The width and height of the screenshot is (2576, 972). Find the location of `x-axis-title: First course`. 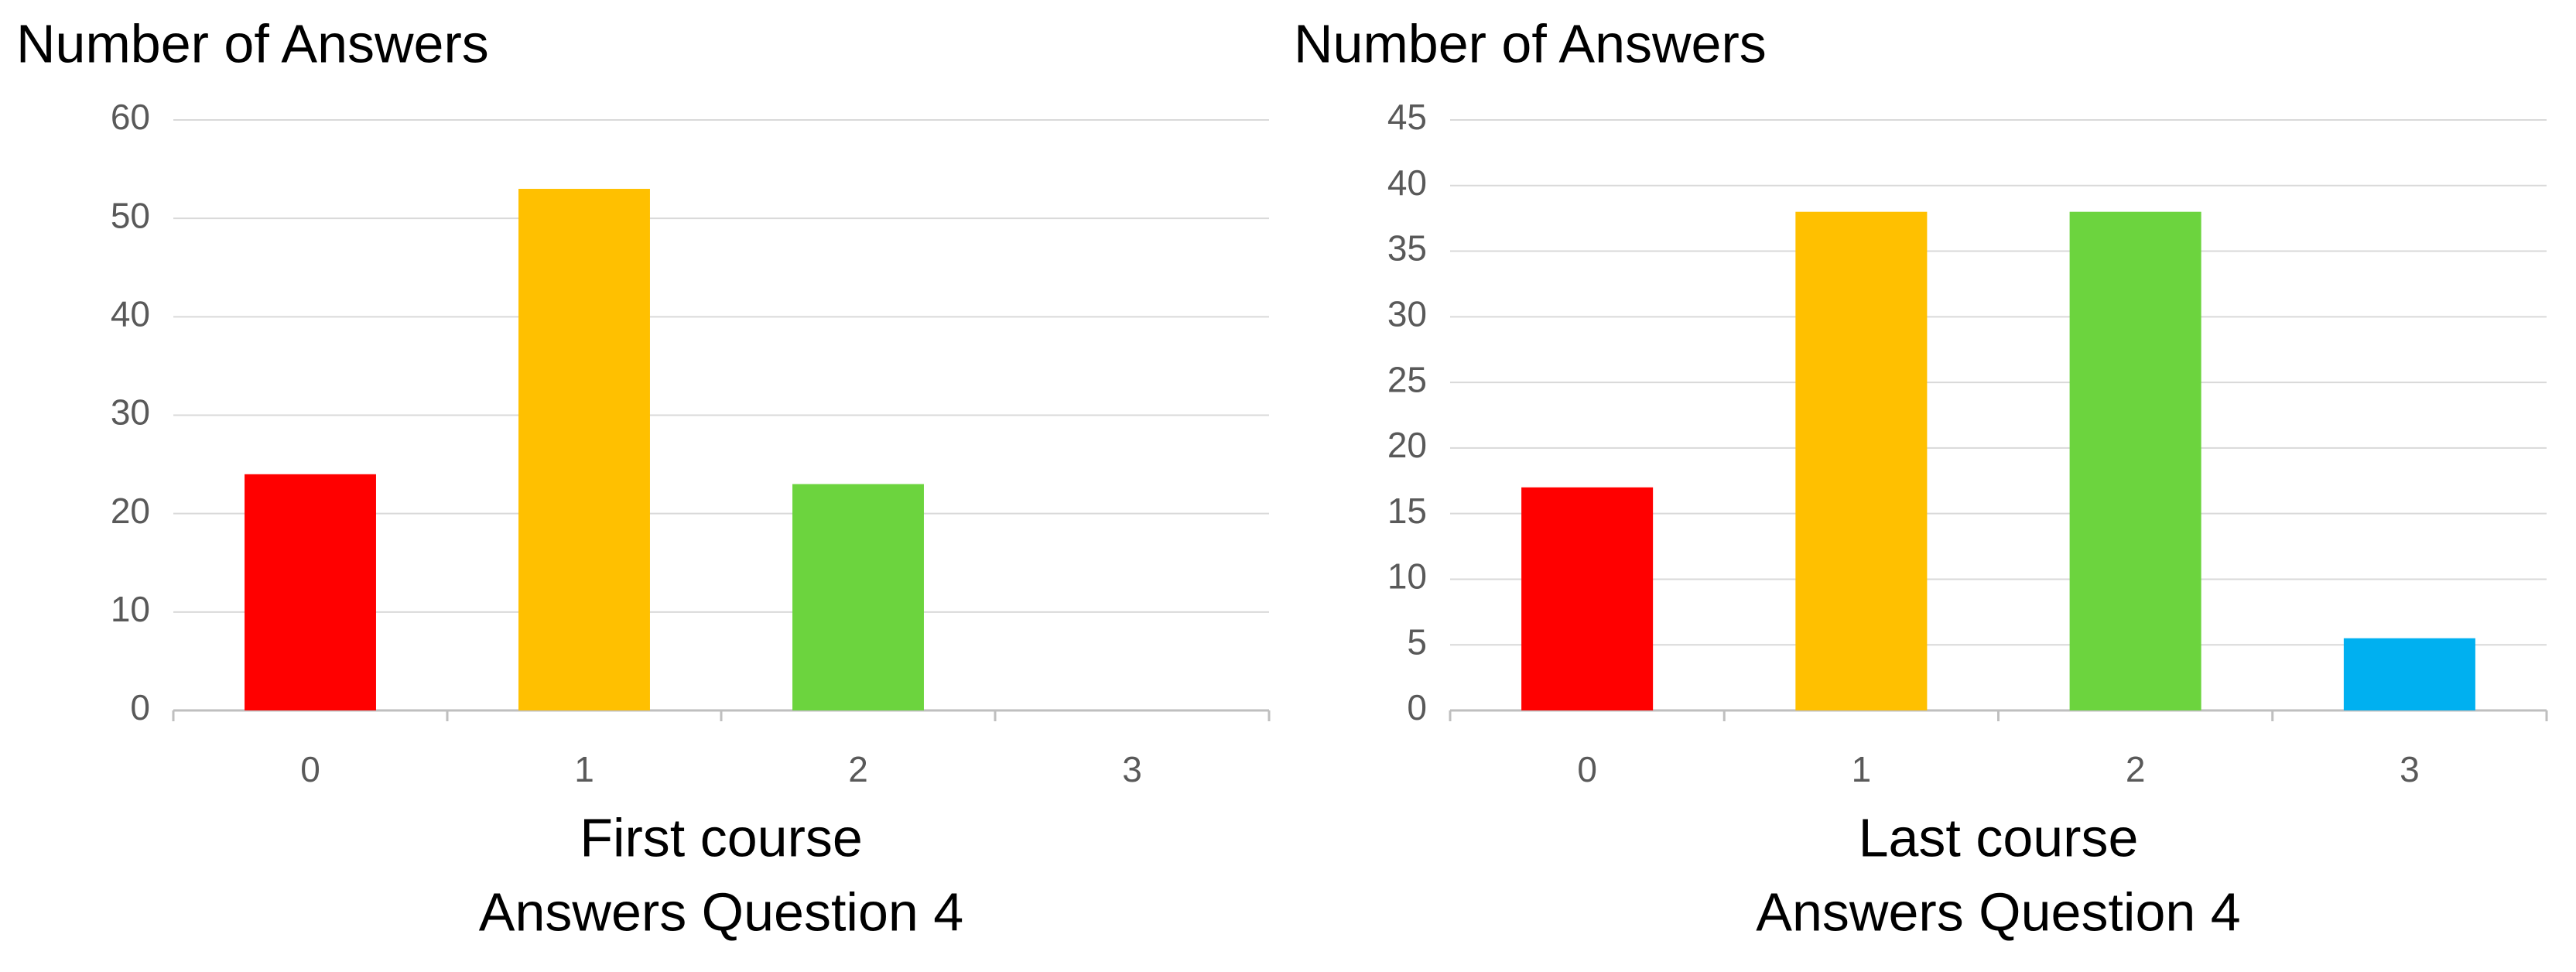

x-axis-title: First course is located at coordinates (722, 837).